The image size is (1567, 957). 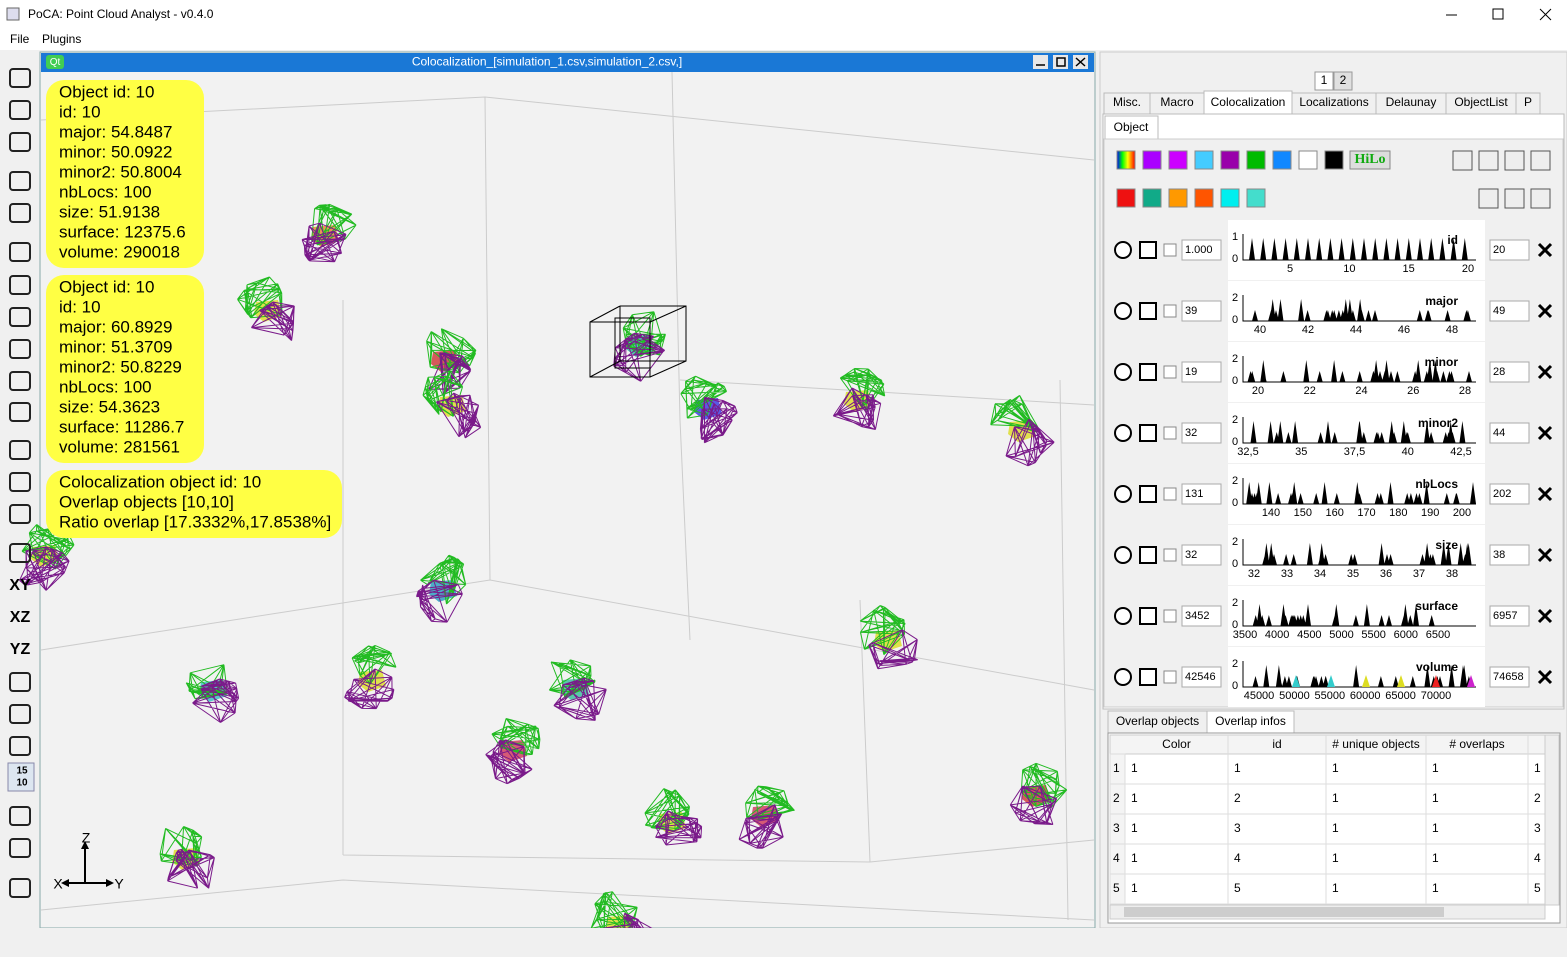 I want to click on hilo-label: HiLo, so click(x=1369, y=159).